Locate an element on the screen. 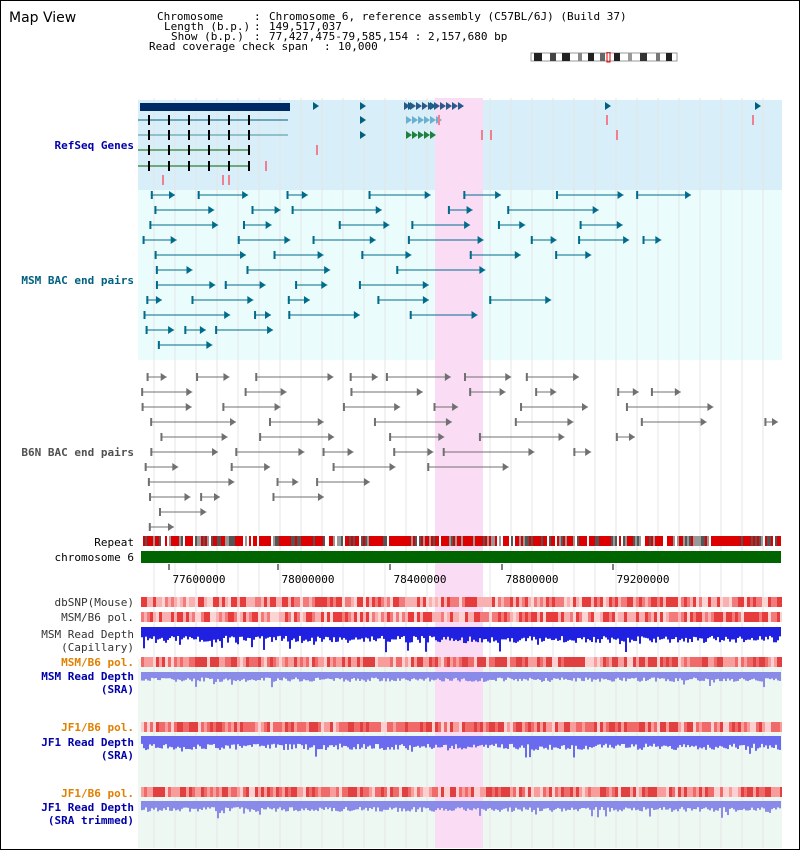 Image resolution: width=800 pixels, height=850 pixels. track-label-repeat: Repeat is located at coordinates (114, 542).